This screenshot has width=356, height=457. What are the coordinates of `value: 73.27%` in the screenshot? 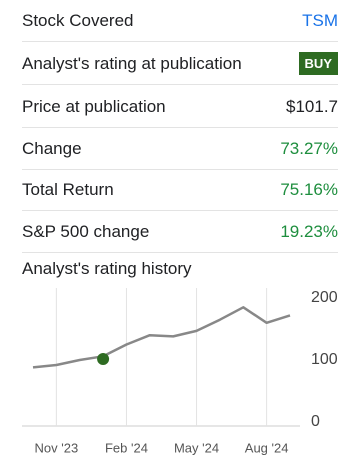 It's located at (309, 148).